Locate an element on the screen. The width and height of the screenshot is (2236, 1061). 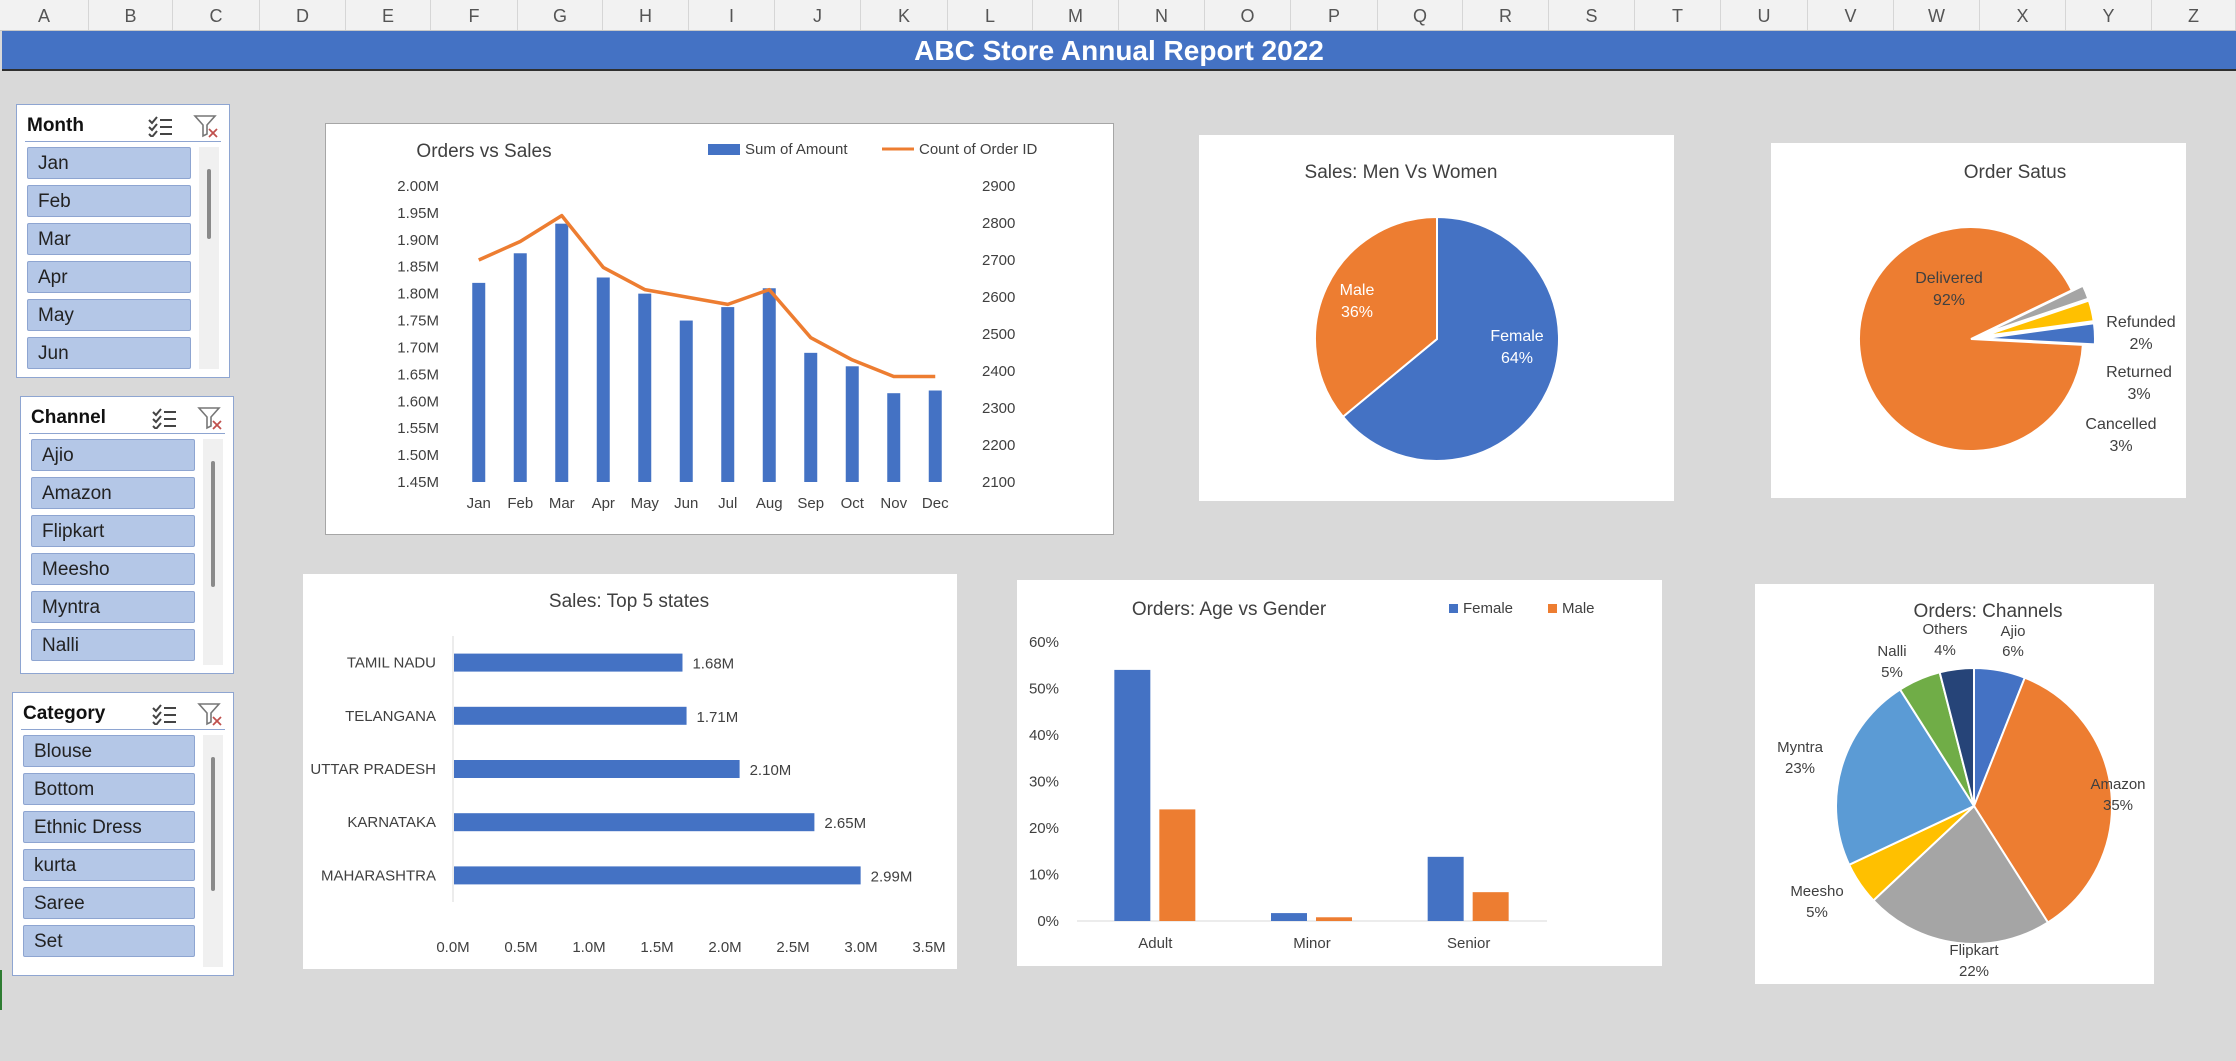
column-header-j: J is located at coordinates (818, 15).